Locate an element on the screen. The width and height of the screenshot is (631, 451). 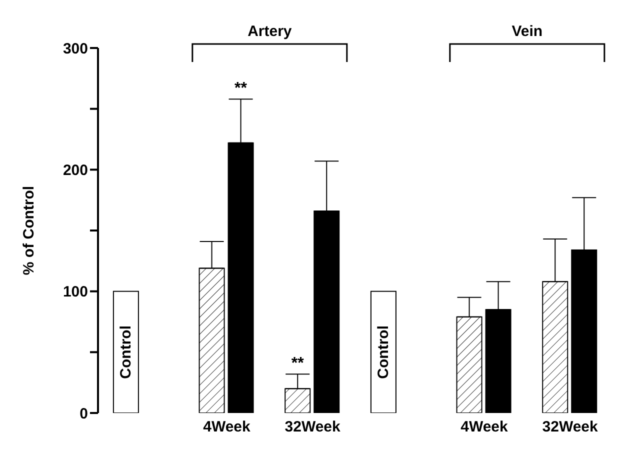
text: Artery is located at coordinates (270, 31).